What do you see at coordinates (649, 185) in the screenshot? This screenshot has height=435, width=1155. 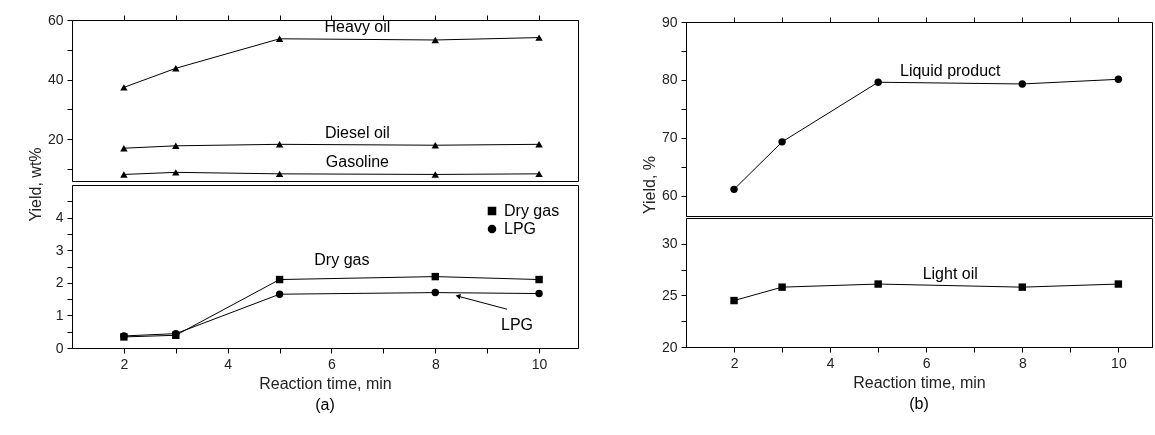 I see `y-axis-title: Yield, %` at bounding box center [649, 185].